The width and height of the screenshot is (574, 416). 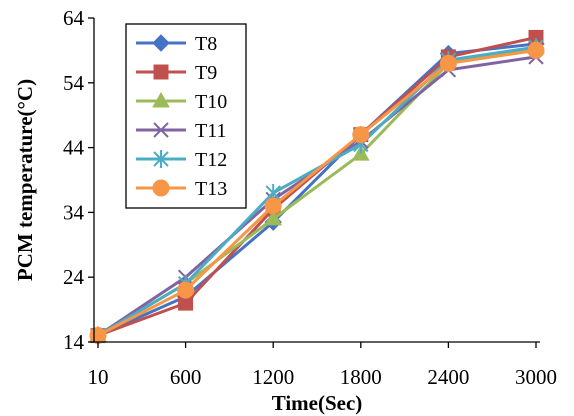 I want to click on y-tick-labels: 14 24 34 44 54 64, so click(x=74, y=180).